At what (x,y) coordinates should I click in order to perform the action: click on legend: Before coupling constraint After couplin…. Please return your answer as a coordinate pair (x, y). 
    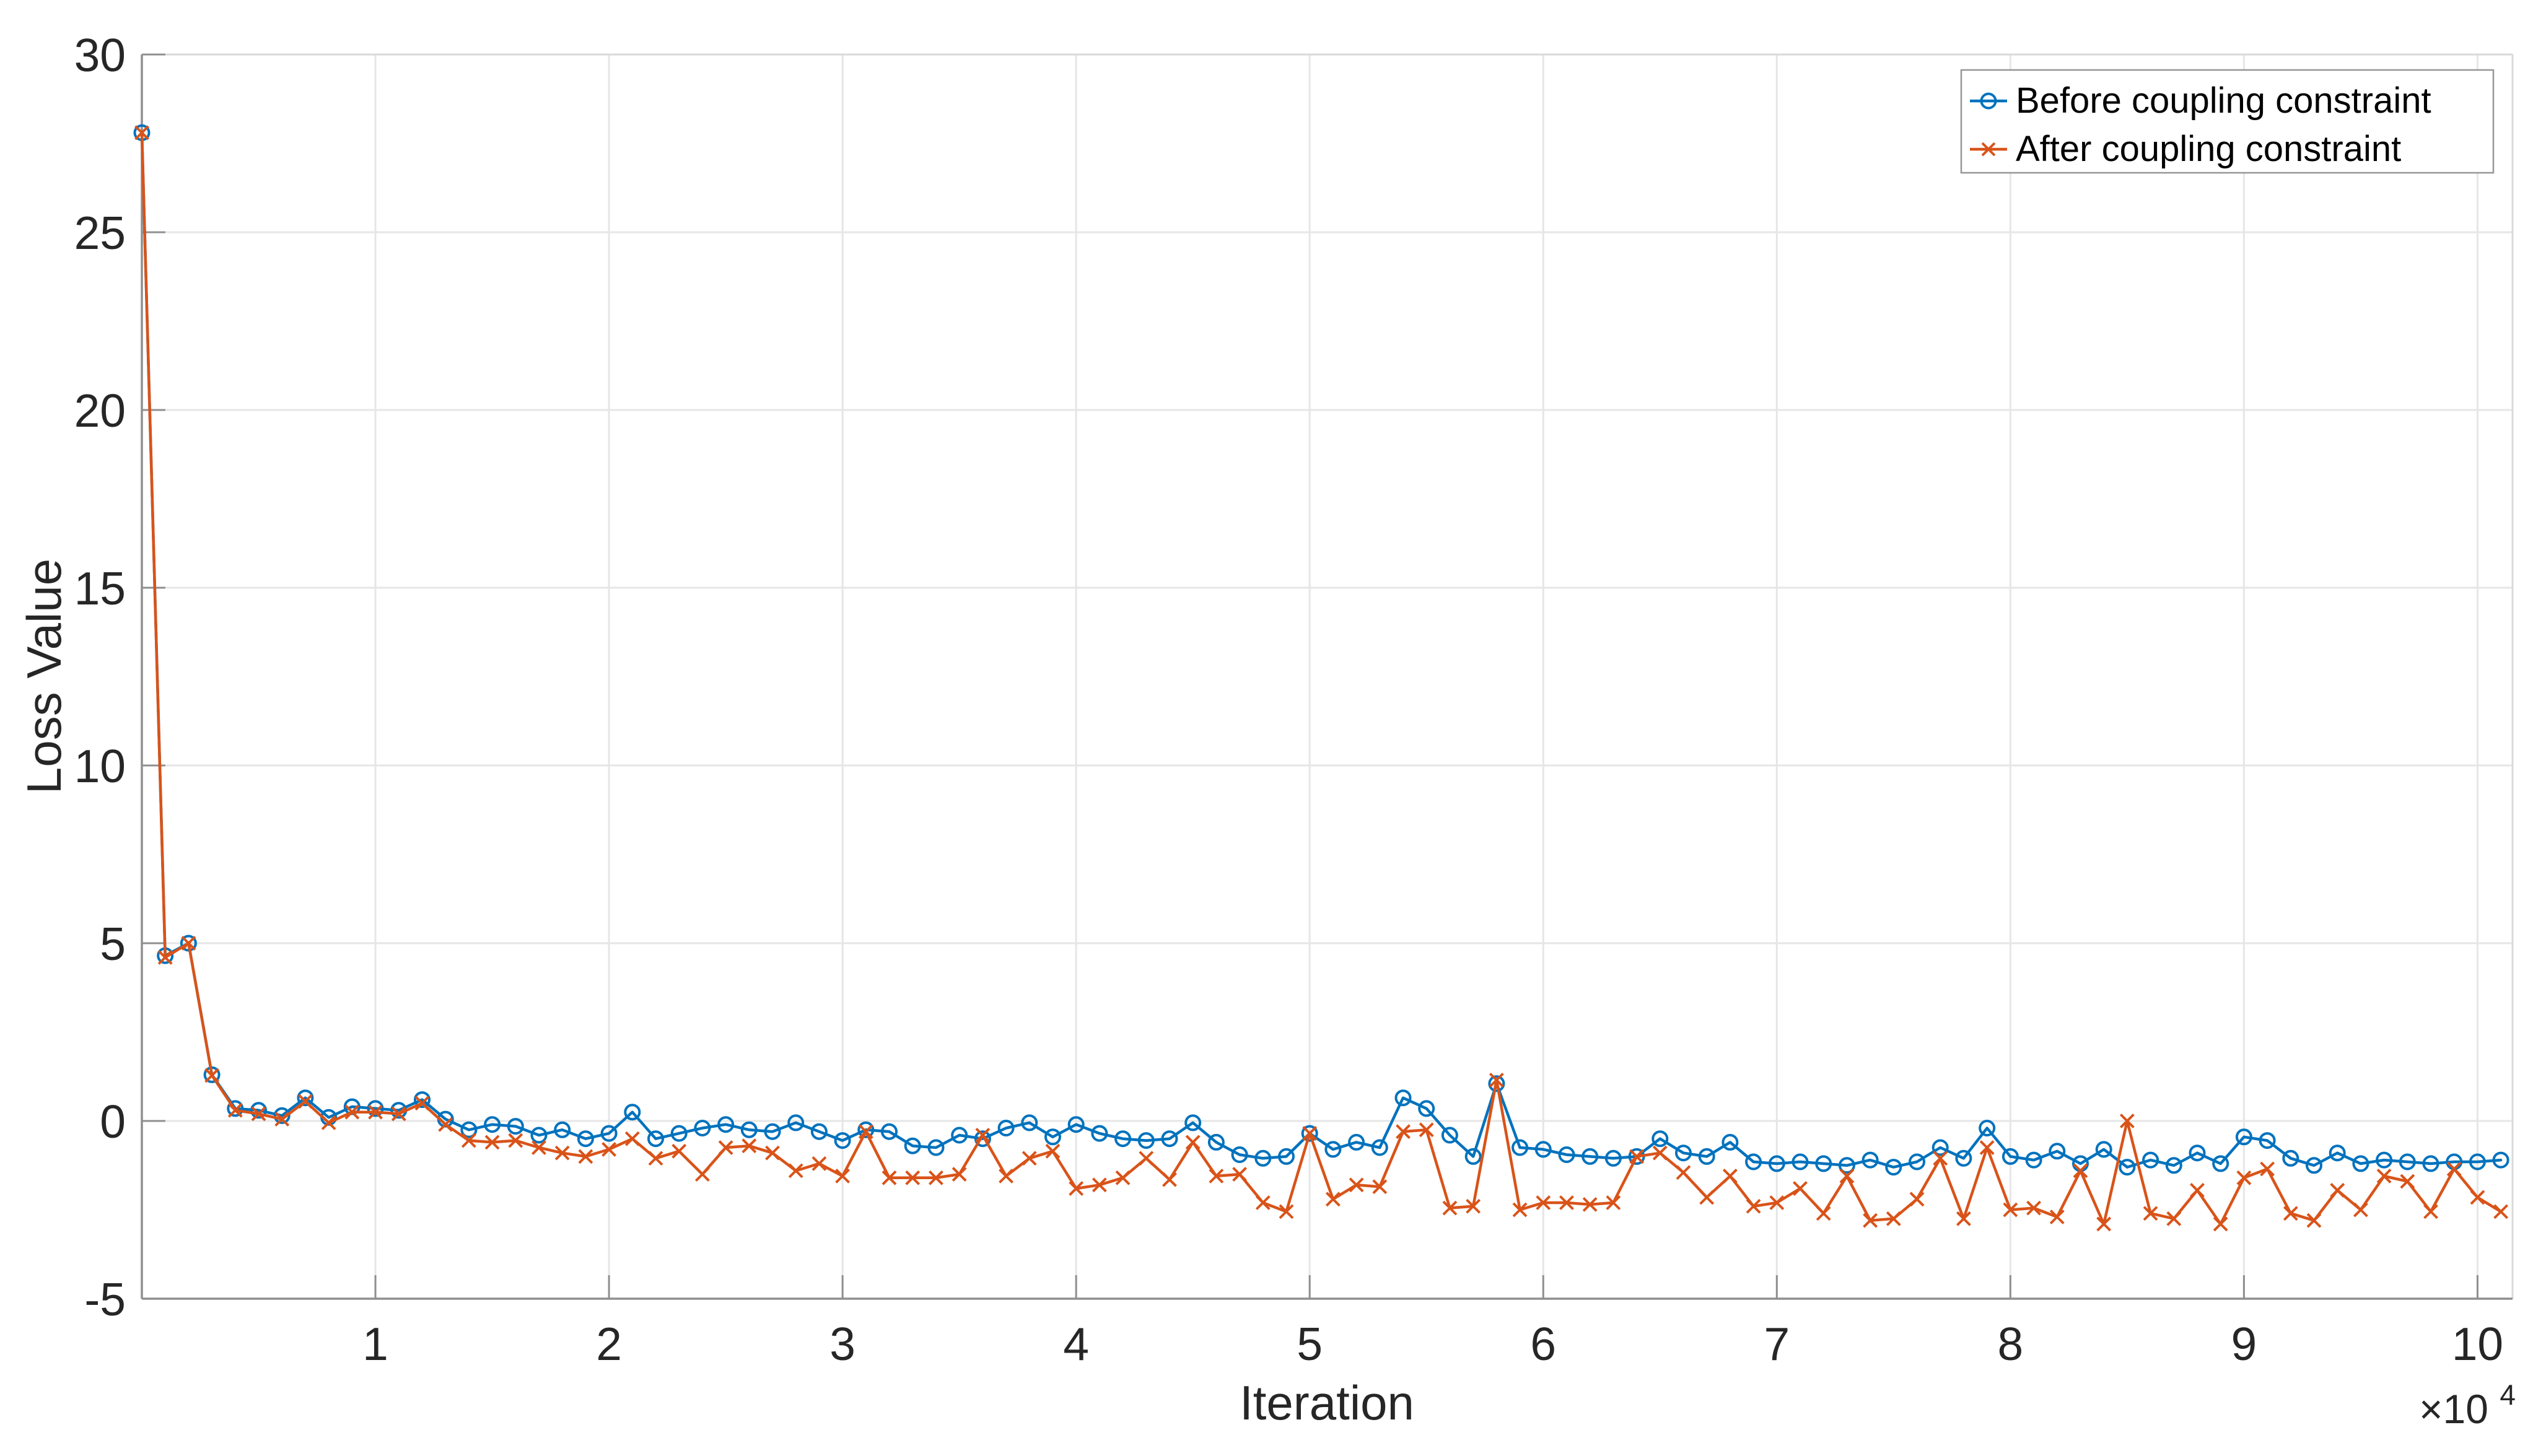
    Looking at the image, I should click on (2227, 121).